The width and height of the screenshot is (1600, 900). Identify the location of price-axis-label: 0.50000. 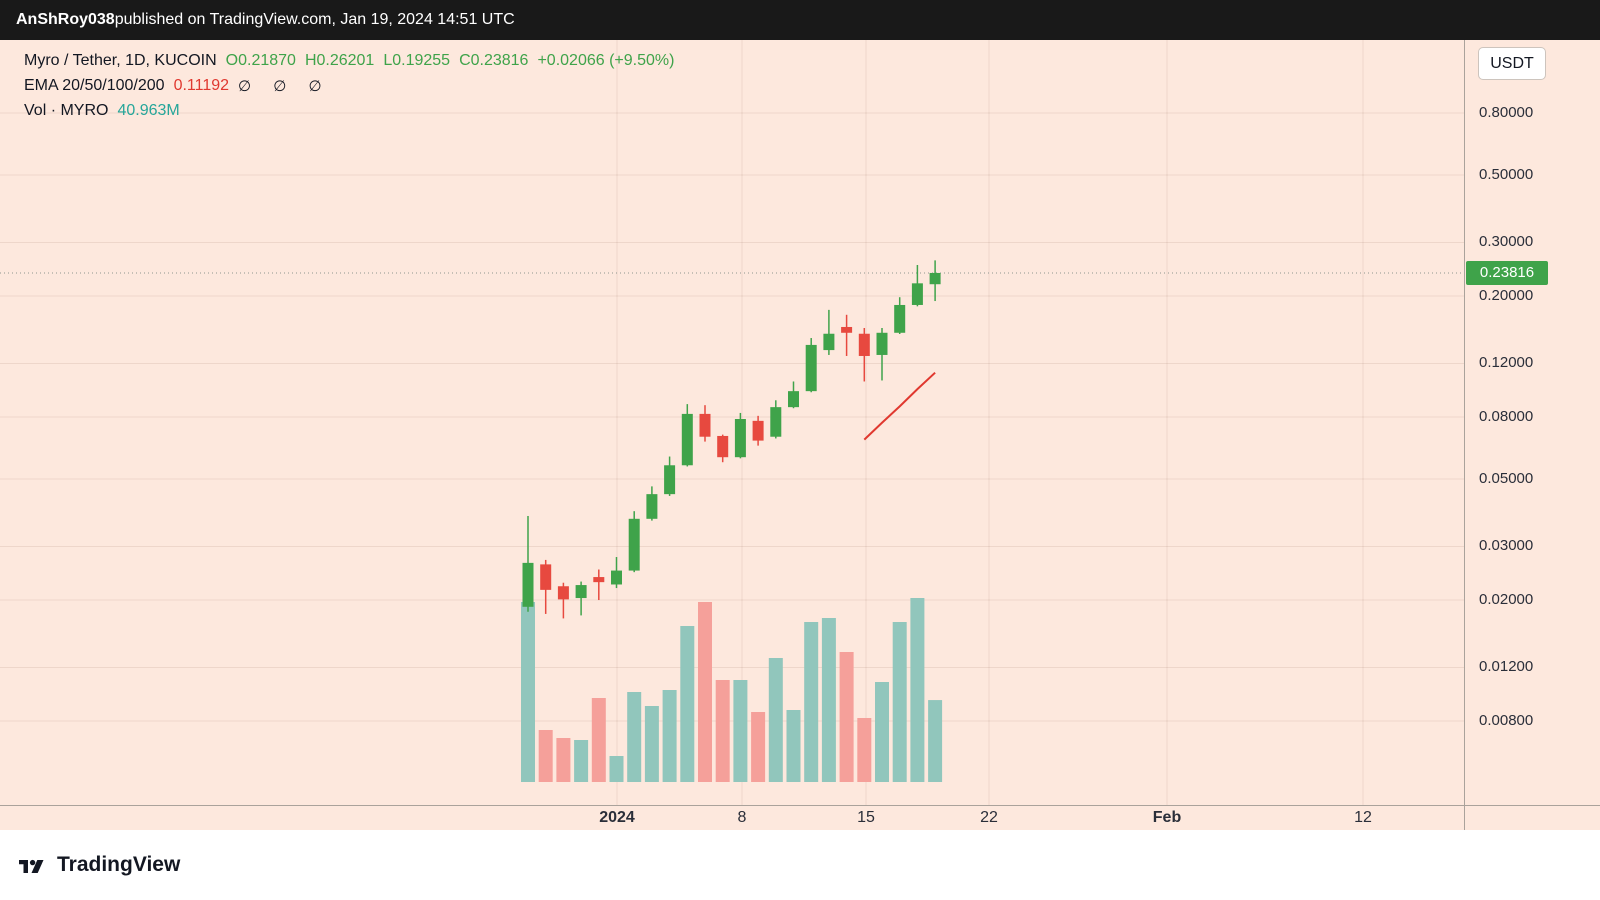
(1506, 175).